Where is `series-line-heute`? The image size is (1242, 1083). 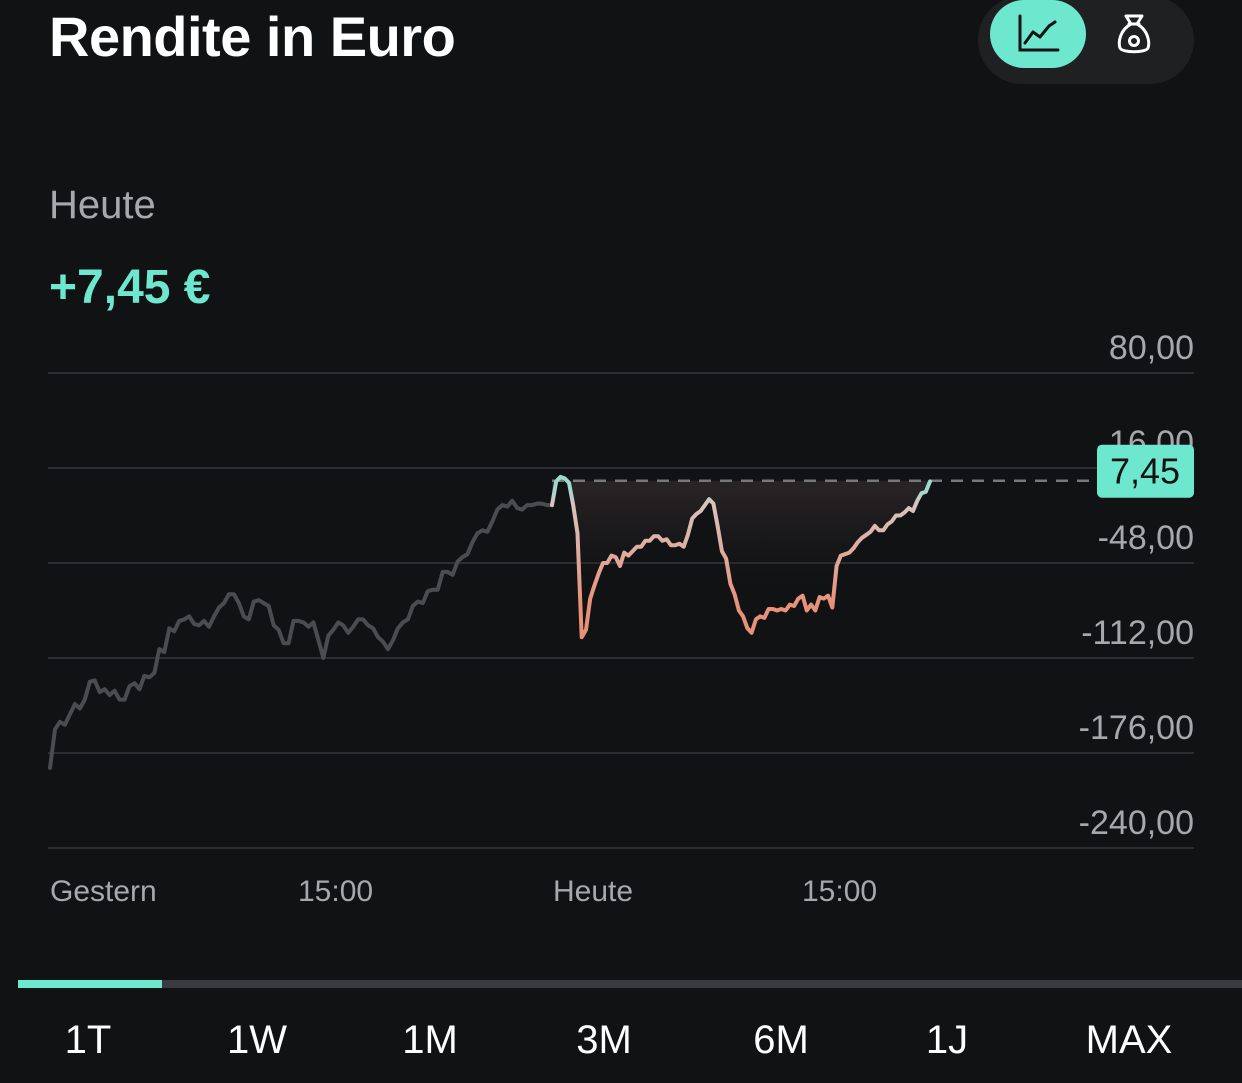 series-line-heute is located at coordinates (741, 557).